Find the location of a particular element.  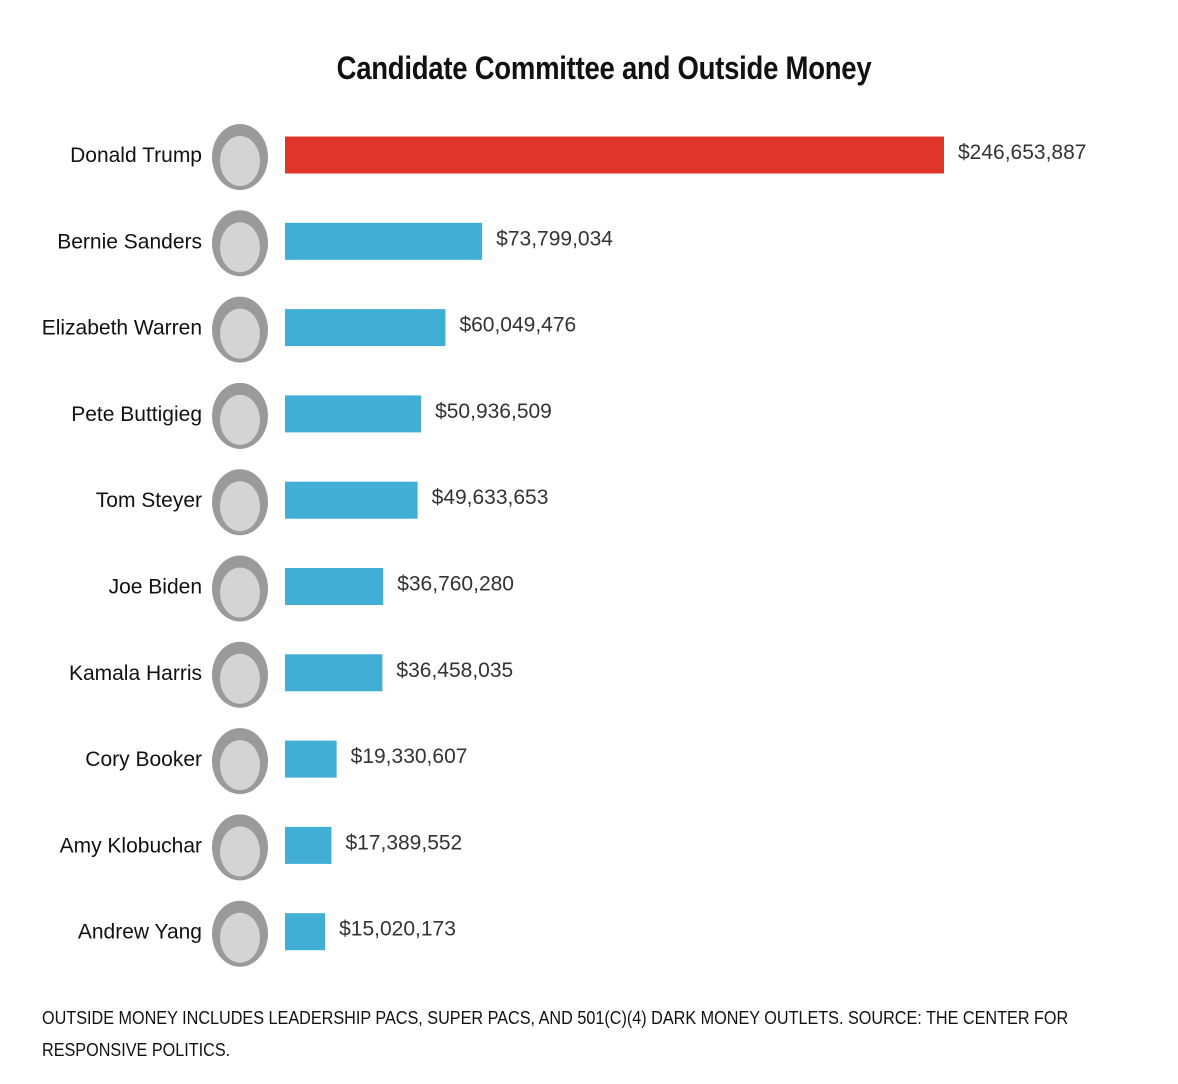

value-label: $49,633,653 is located at coordinates (490, 497).